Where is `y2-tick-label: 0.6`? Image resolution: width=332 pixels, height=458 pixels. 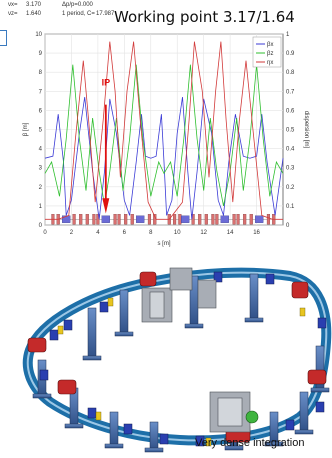 y2-tick-label: 0.6 is located at coordinates (290, 111).